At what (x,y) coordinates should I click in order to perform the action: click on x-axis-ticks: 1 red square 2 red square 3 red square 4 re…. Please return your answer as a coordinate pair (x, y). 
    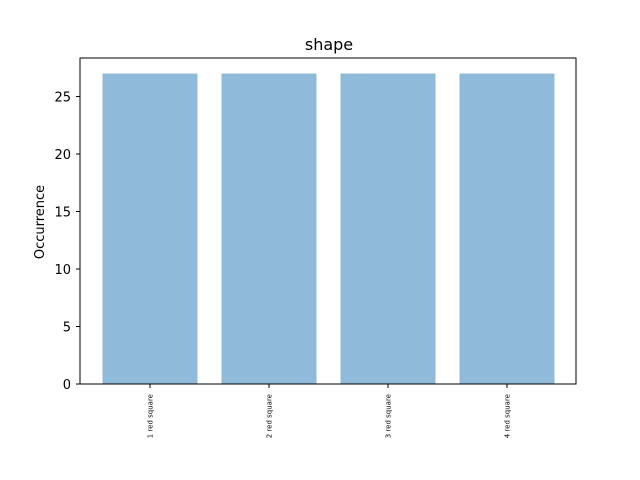
    Looking at the image, I should click on (329, 411).